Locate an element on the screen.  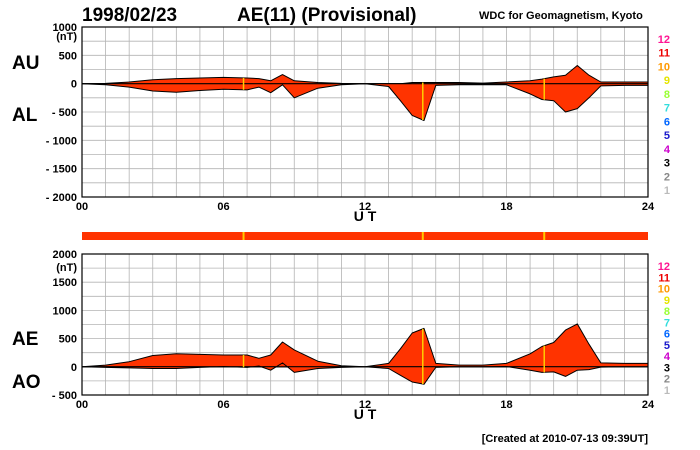
au-al-plot is located at coordinates (365, 93).